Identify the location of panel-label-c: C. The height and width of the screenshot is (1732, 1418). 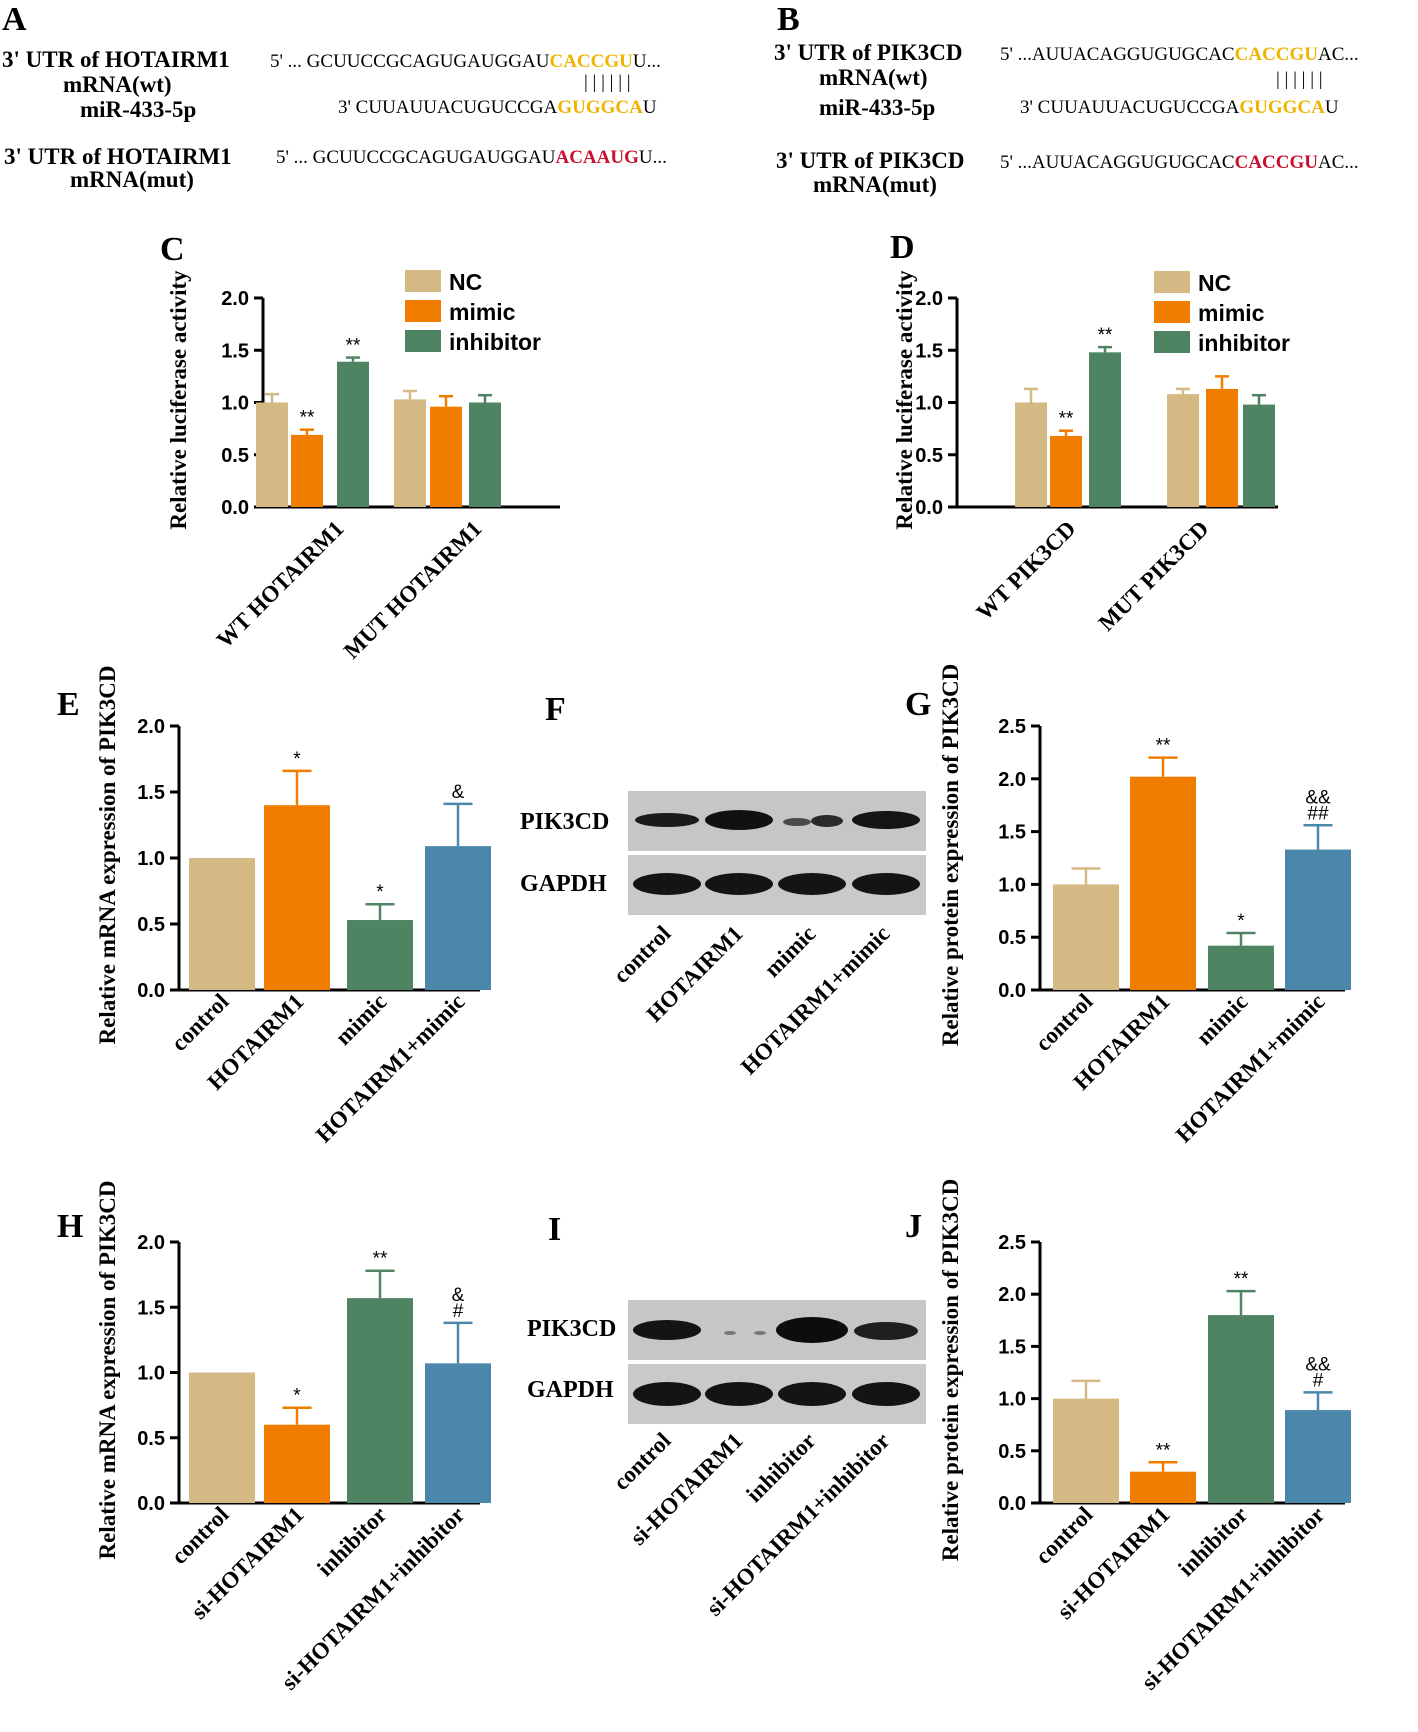
(172, 249).